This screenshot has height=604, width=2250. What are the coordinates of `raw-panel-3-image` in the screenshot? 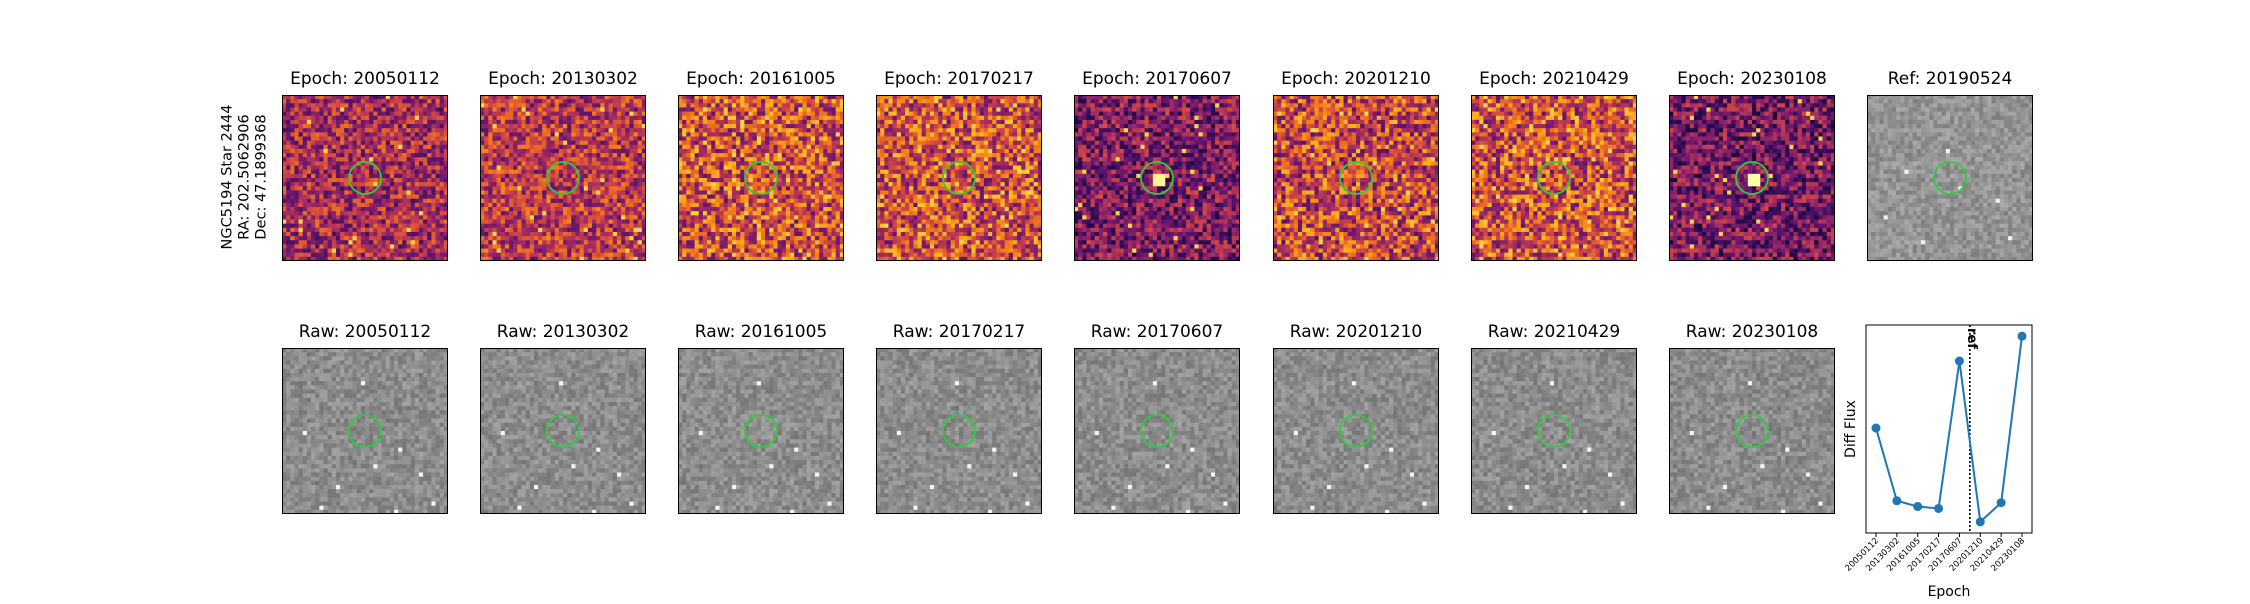 It's located at (761, 431).